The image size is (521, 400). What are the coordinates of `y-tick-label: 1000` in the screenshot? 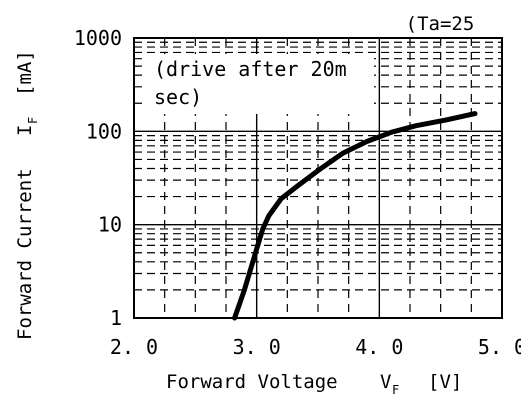 It's located at (98, 38).